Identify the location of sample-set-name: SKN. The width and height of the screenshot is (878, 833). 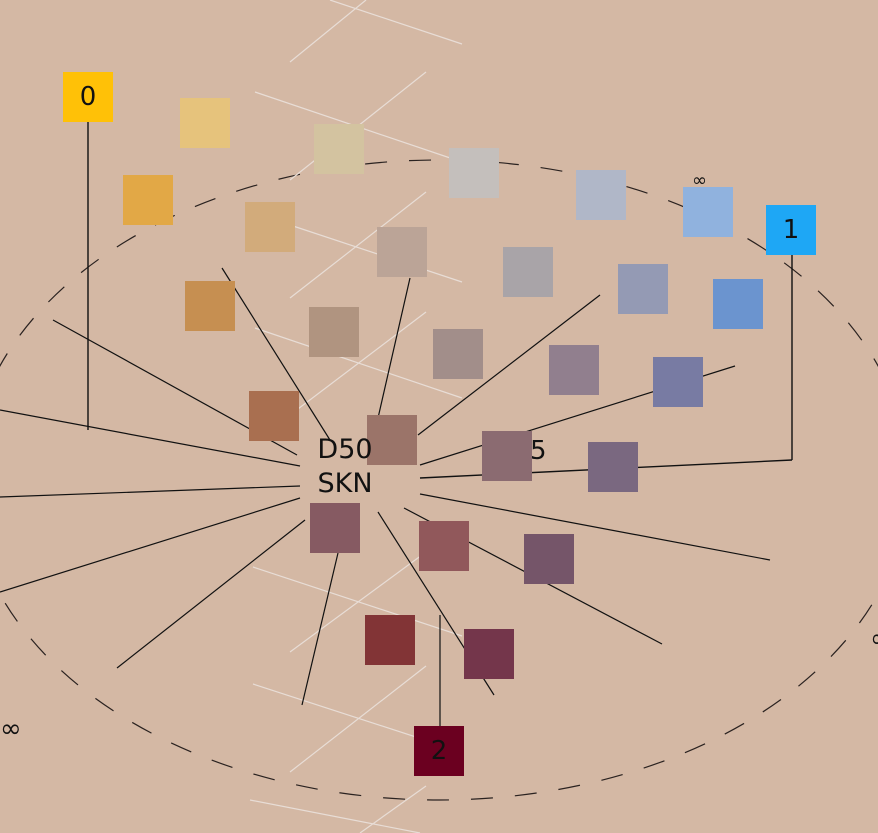
(345, 483).